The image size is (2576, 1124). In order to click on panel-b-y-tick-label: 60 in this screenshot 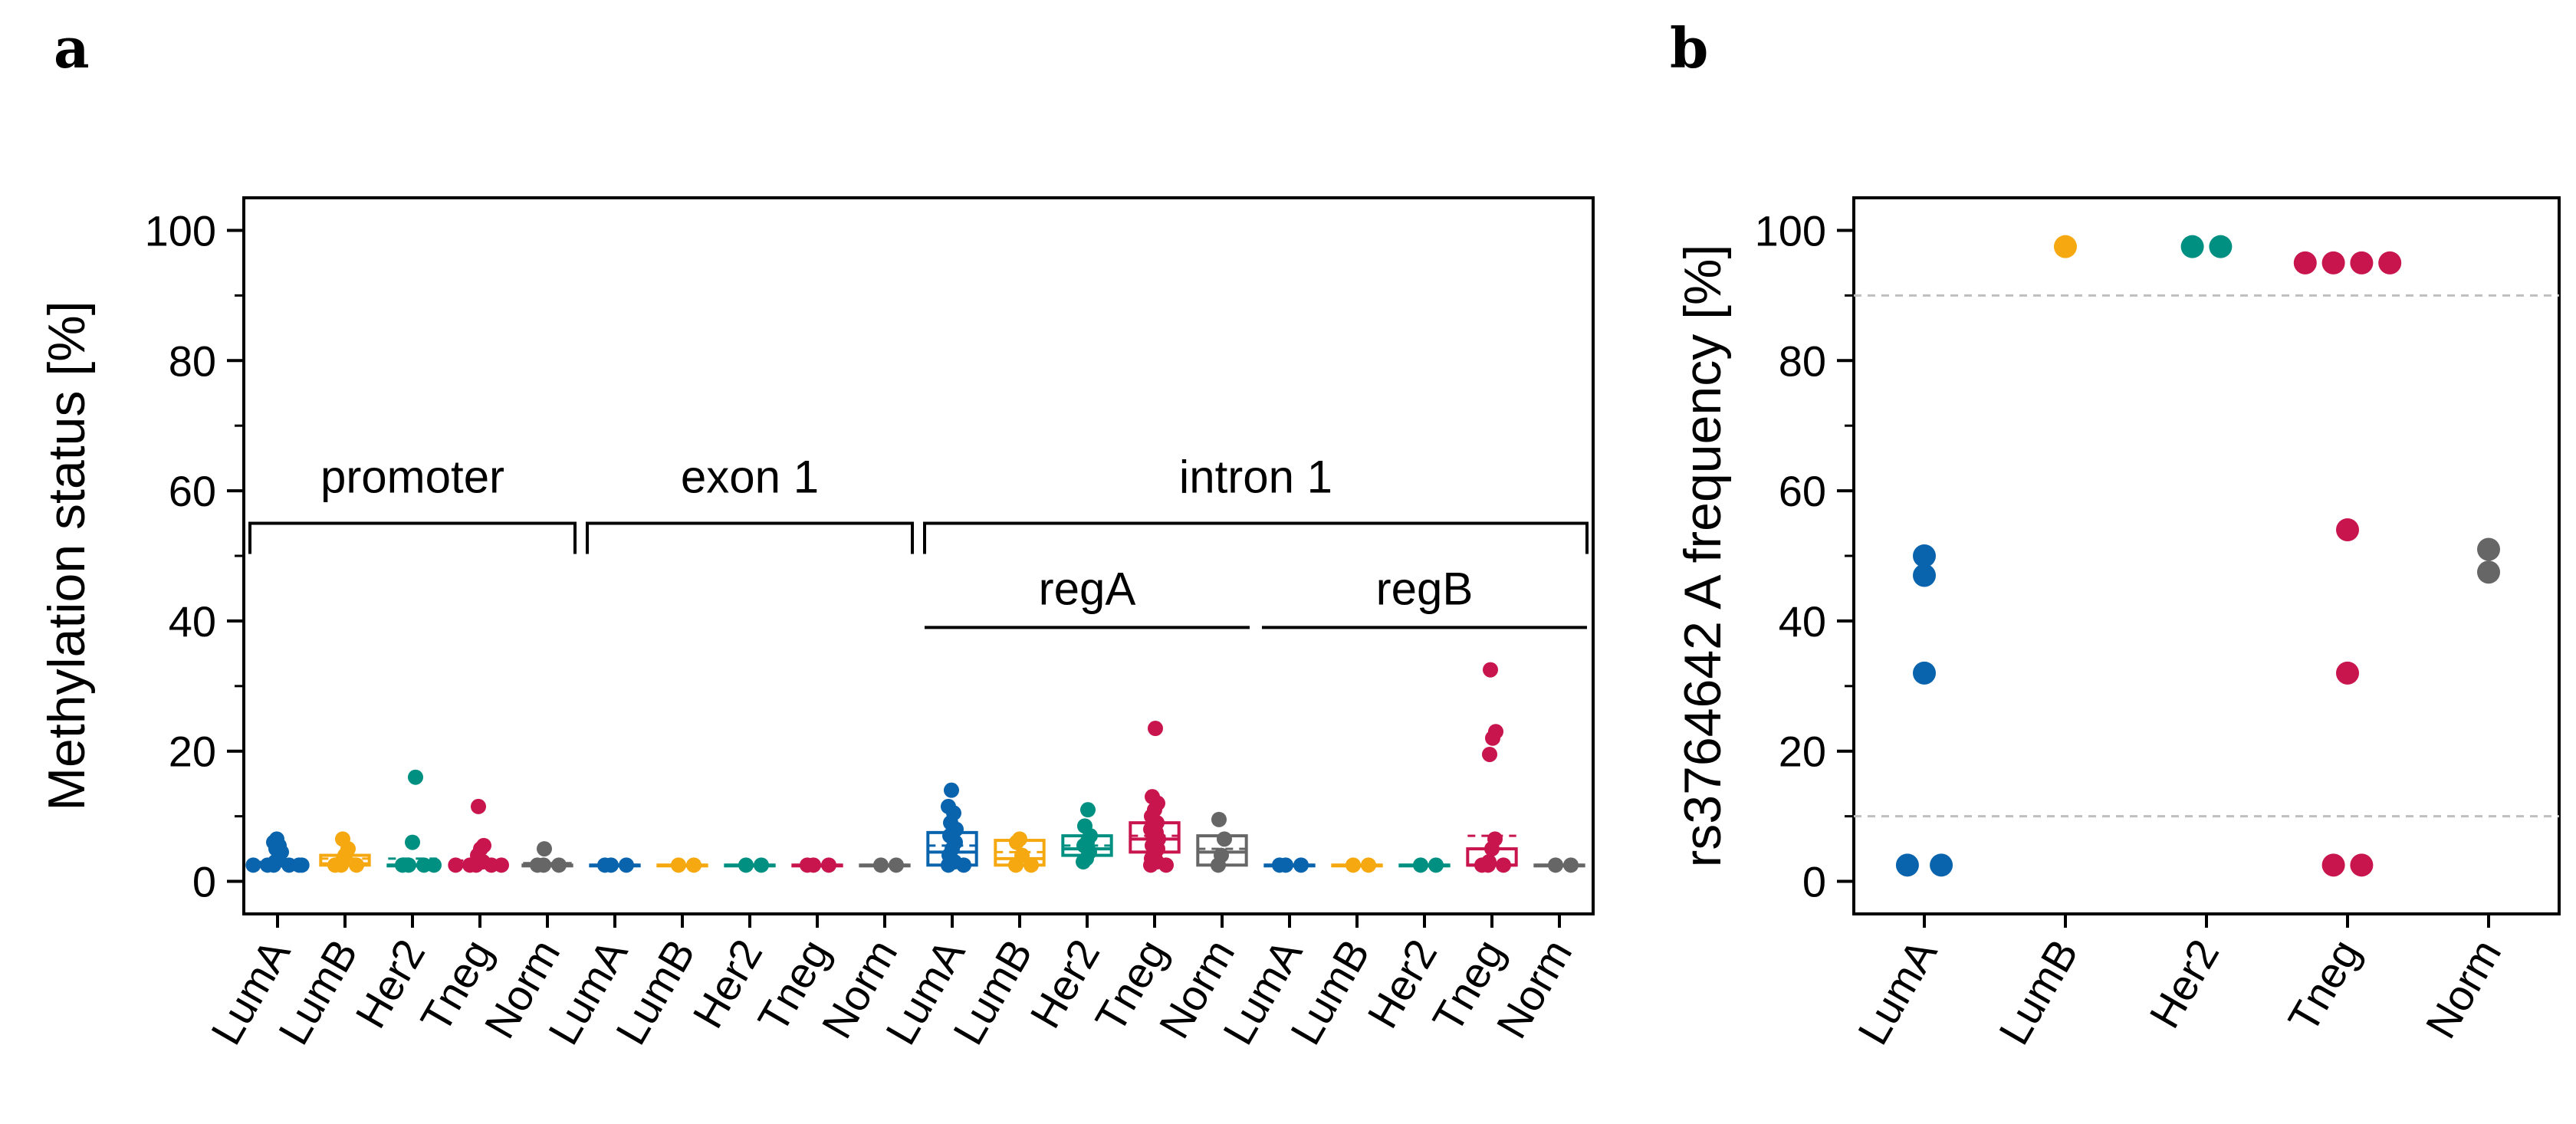, I will do `click(1802, 491)`.